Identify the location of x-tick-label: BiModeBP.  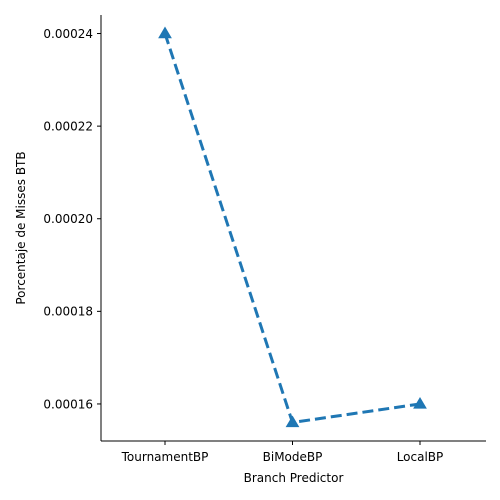
(293, 457).